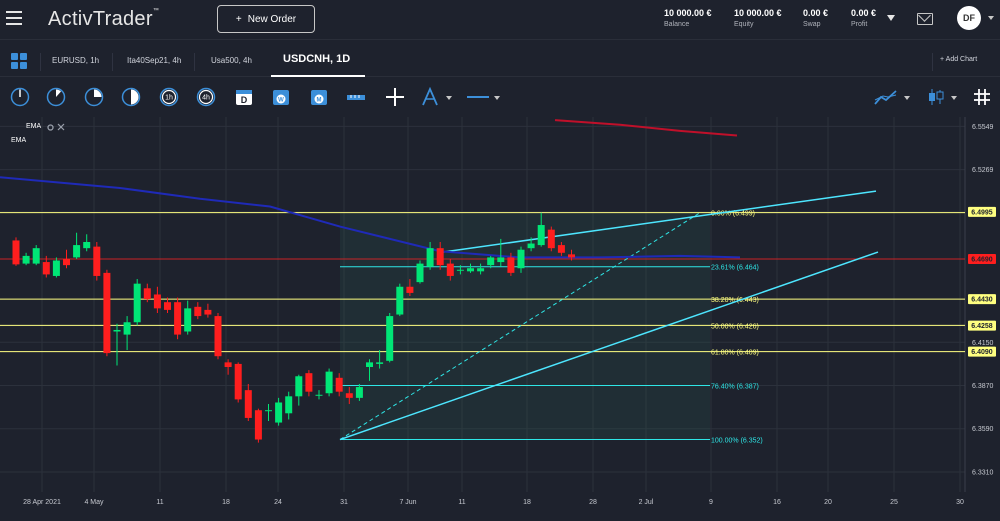 The width and height of the screenshot is (1000, 521). What do you see at coordinates (688, 13) in the screenshot?
I see `balance-value: 10 000.00 €` at bounding box center [688, 13].